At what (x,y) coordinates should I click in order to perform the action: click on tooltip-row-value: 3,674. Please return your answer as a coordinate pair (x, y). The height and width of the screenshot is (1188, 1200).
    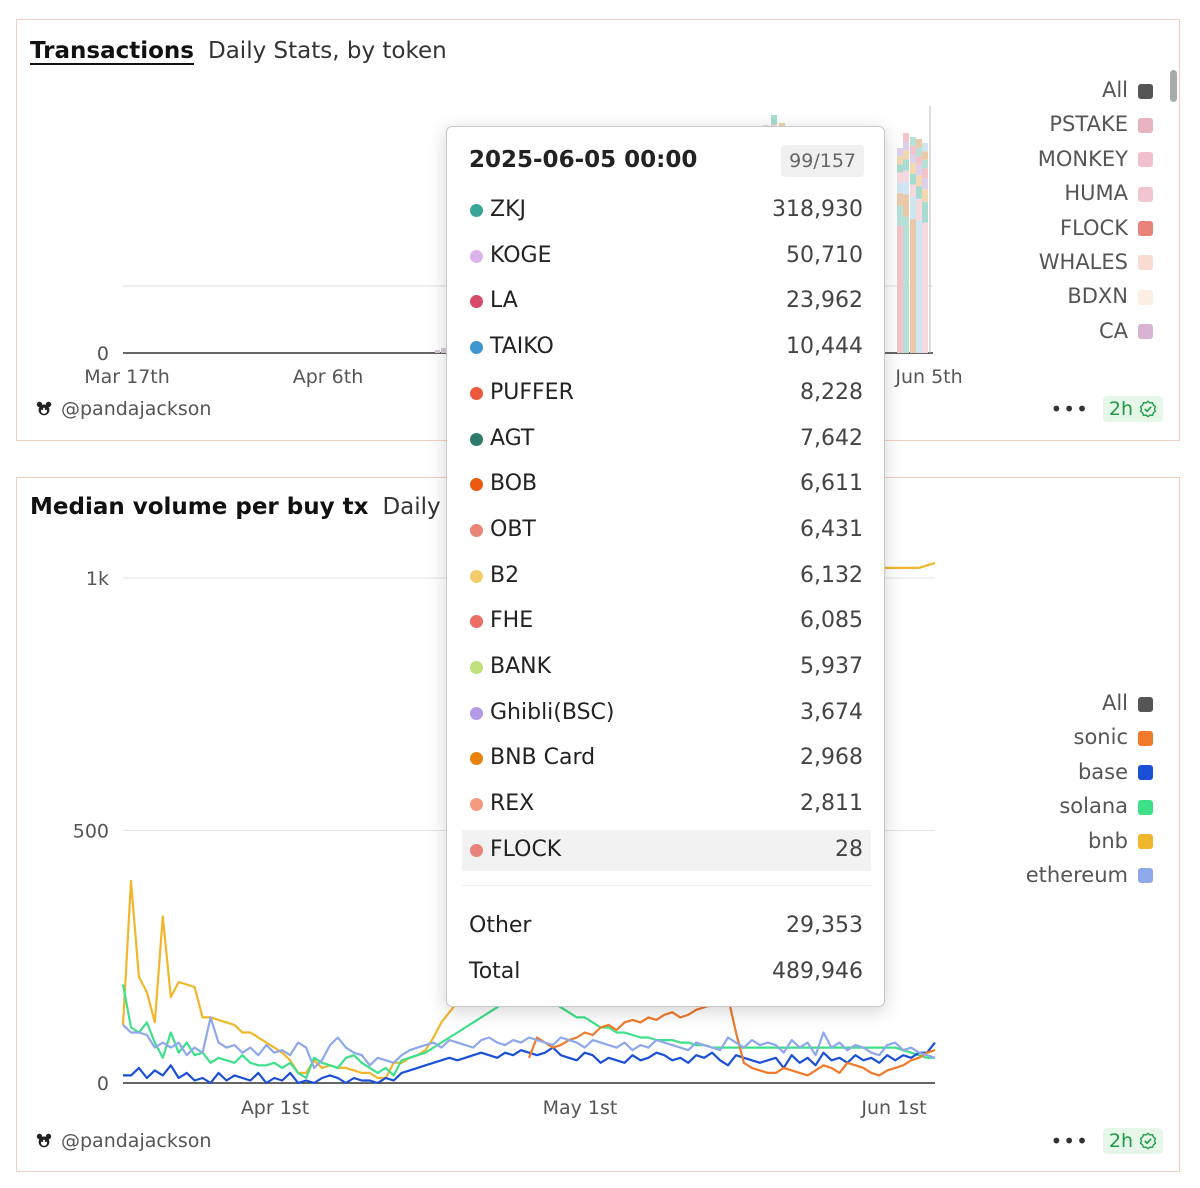
    Looking at the image, I should click on (831, 712).